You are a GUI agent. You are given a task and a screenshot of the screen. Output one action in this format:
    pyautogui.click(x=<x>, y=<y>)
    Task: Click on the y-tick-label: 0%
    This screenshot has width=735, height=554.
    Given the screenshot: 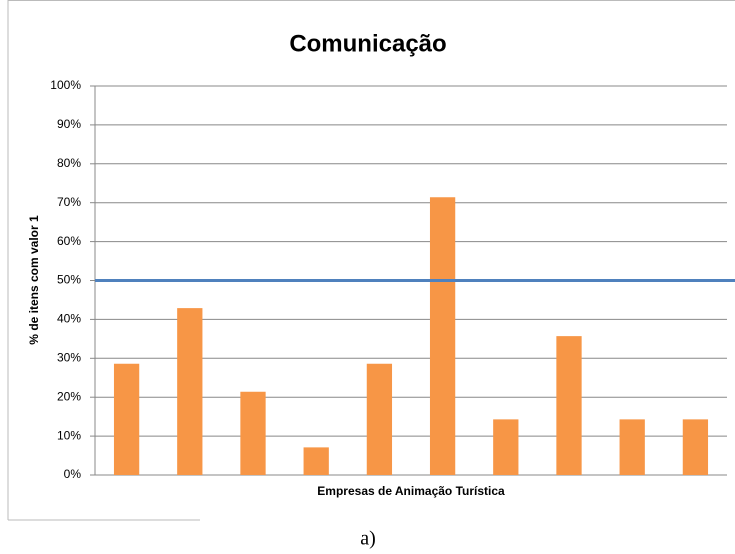 What is the action you would take?
    pyautogui.click(x=73, y=474)
    